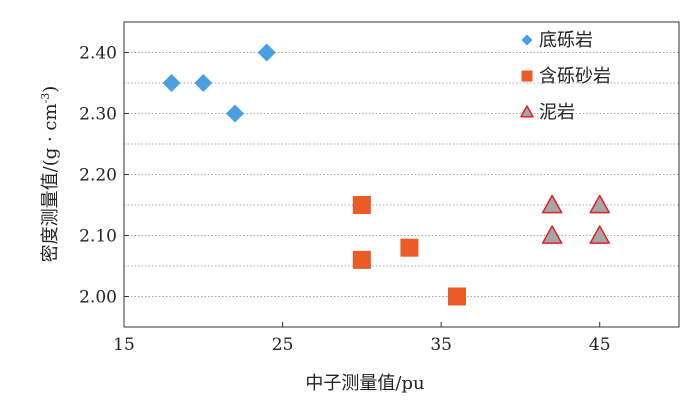  I want to click on y-axis-title: 密度测量值/(g · cm-3), so click(50, 174).